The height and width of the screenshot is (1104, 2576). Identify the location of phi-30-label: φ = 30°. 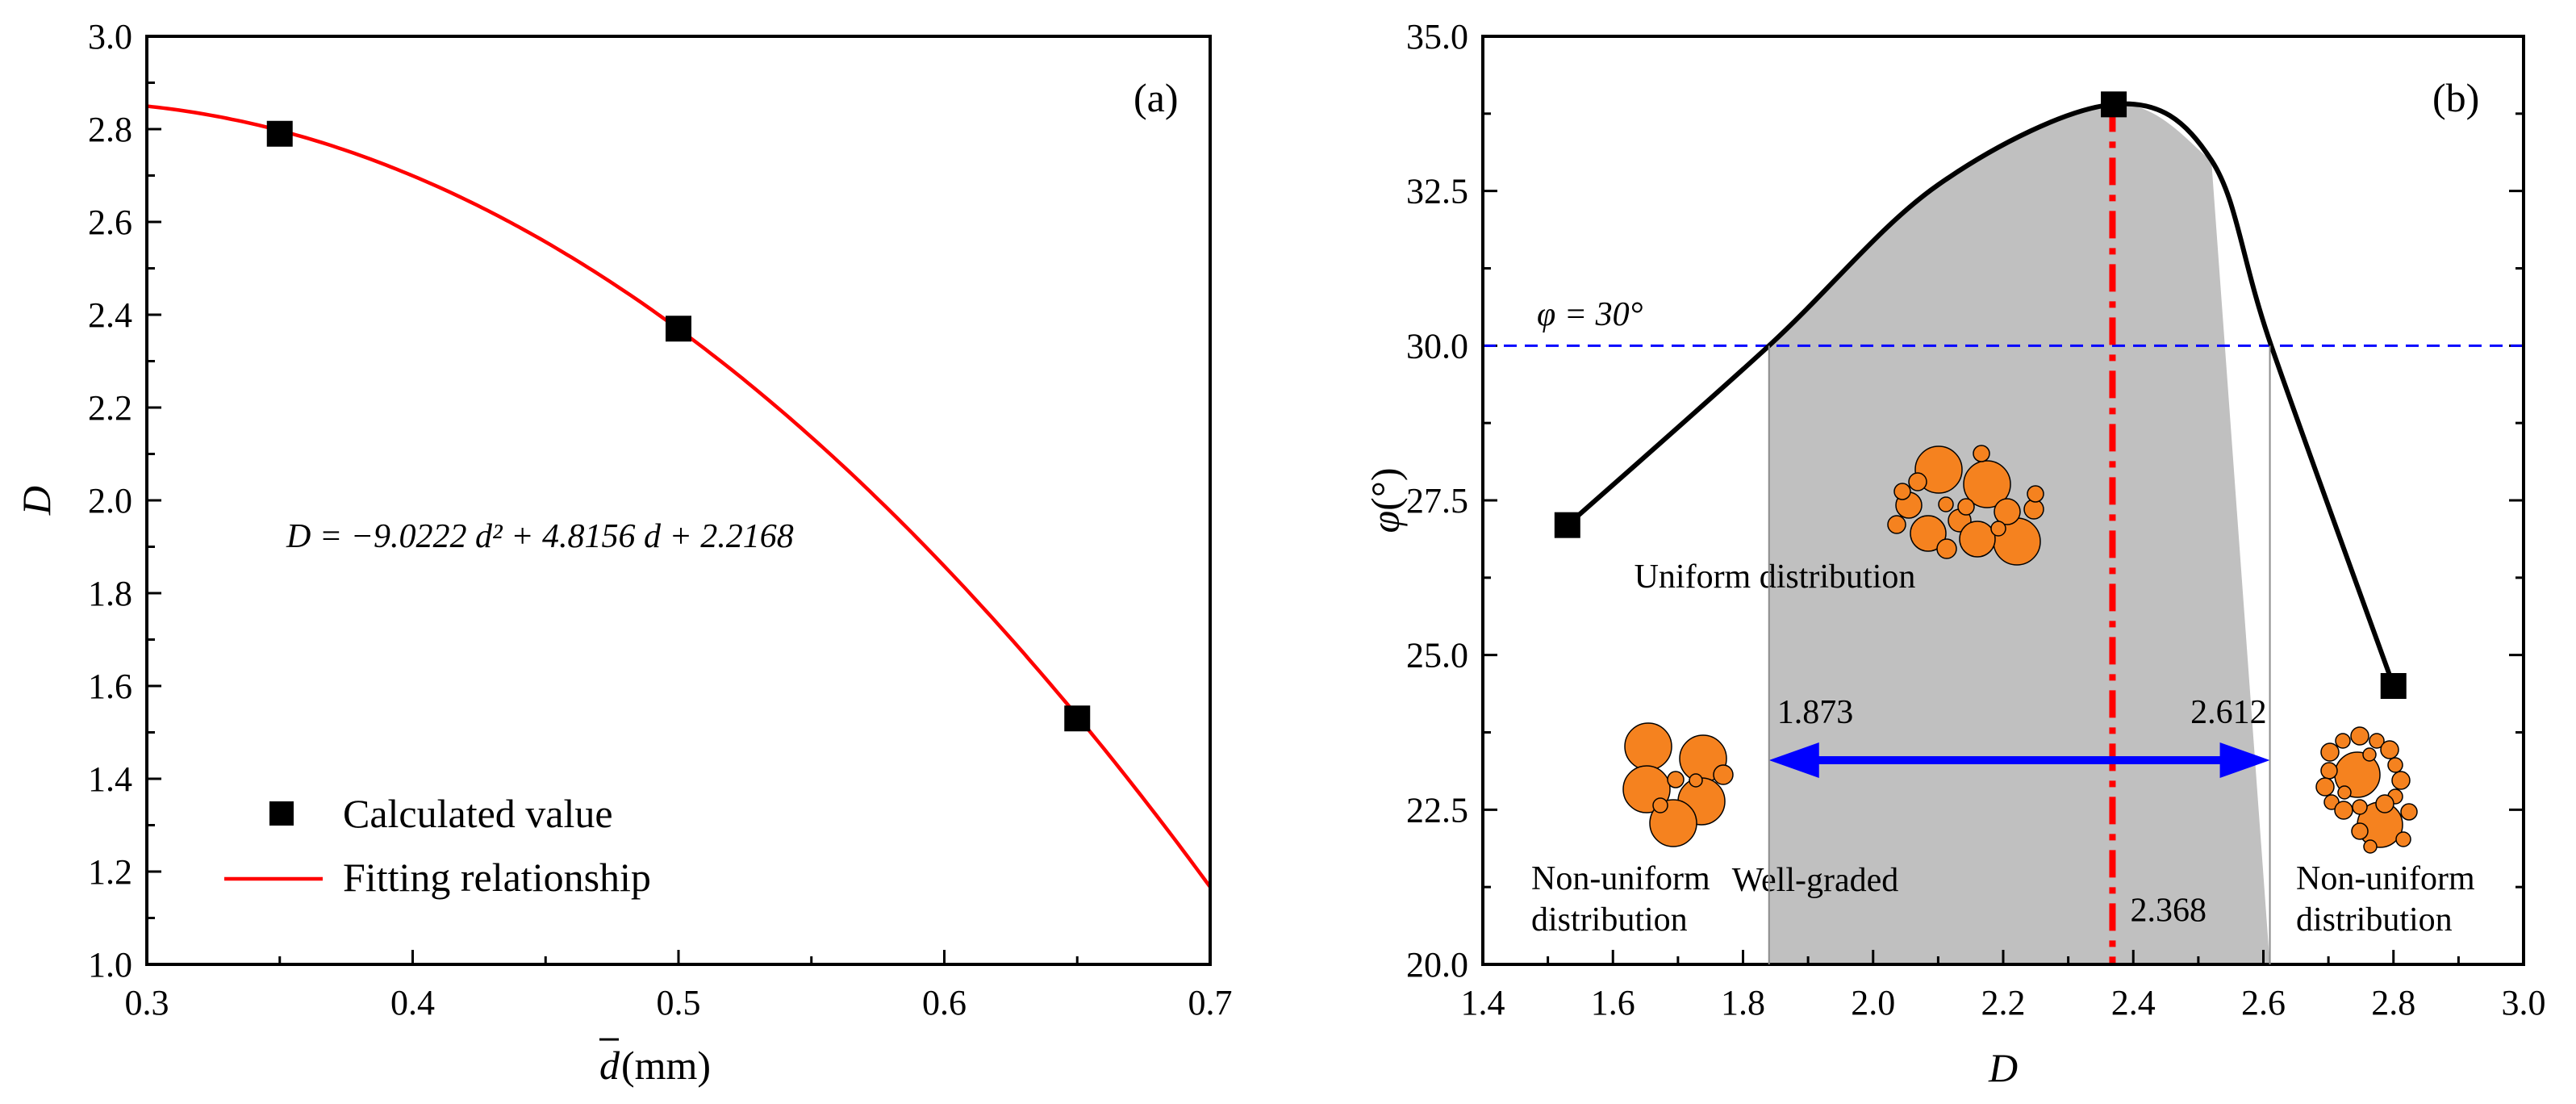
(1590, 314).